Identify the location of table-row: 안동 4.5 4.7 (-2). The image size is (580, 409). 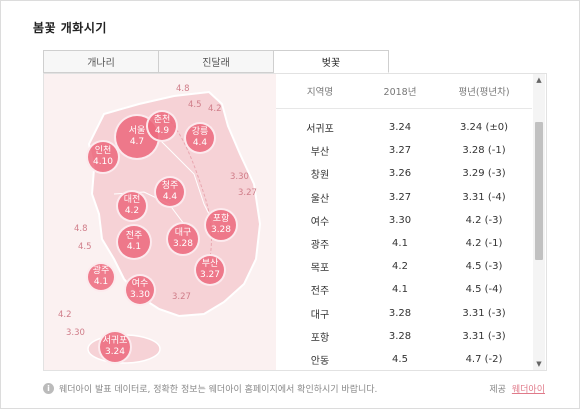
(406, 360).